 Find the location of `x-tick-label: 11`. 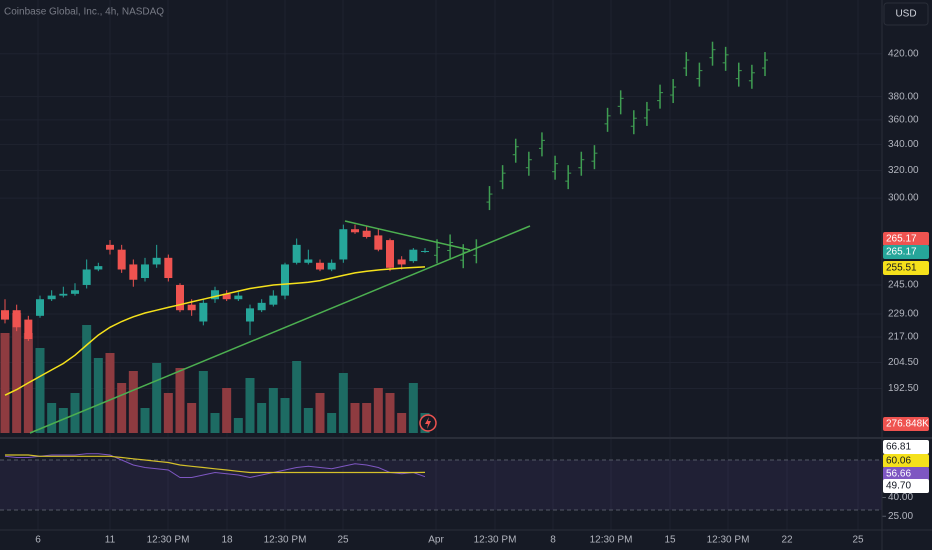

x-tick-label: 11 is located at coordinates (110, 540).